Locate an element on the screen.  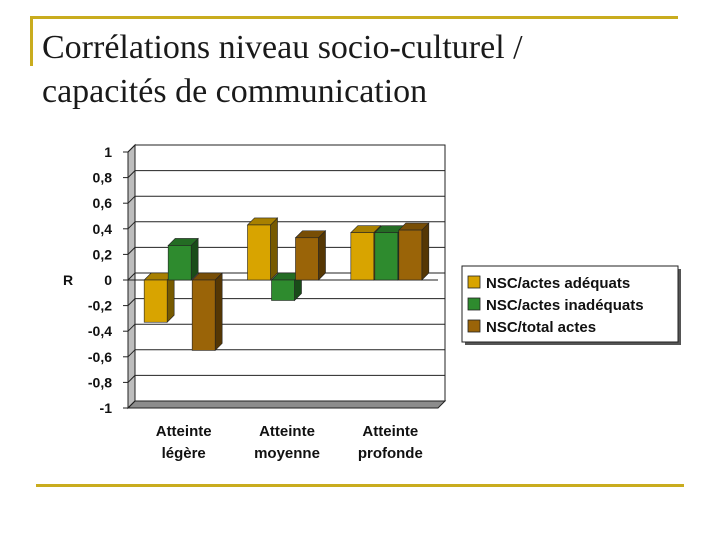
y-tick-label: -1 is located at coordinates (106, 408).